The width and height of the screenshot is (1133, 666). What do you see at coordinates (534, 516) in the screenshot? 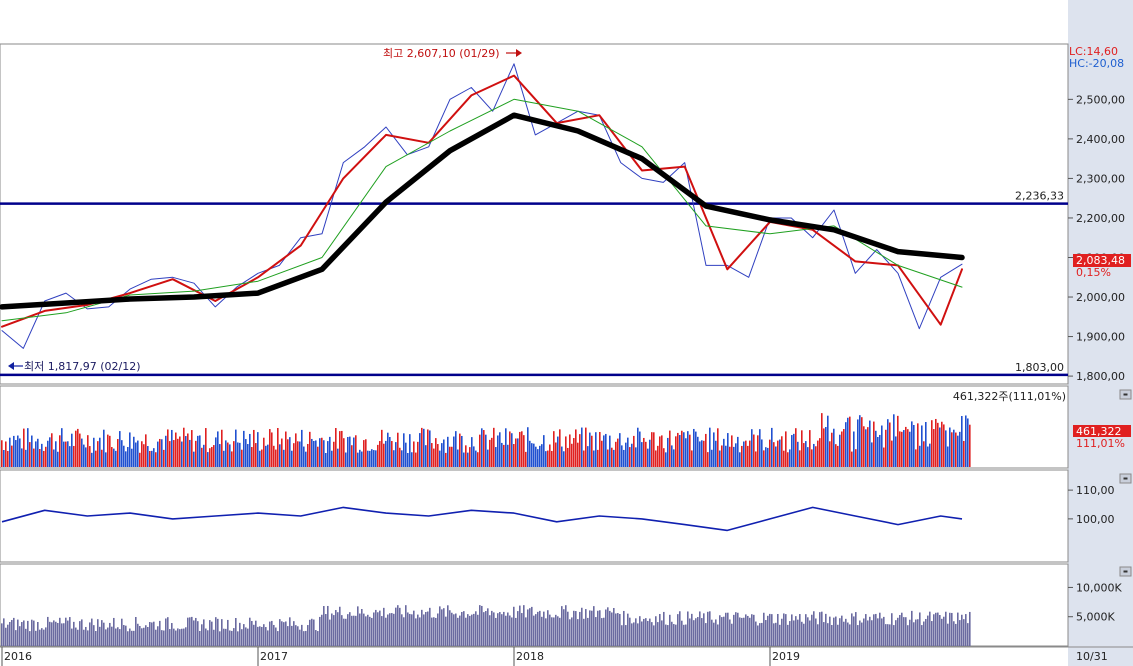
I see `oscillator-panel` at bounding box center [534, 516].